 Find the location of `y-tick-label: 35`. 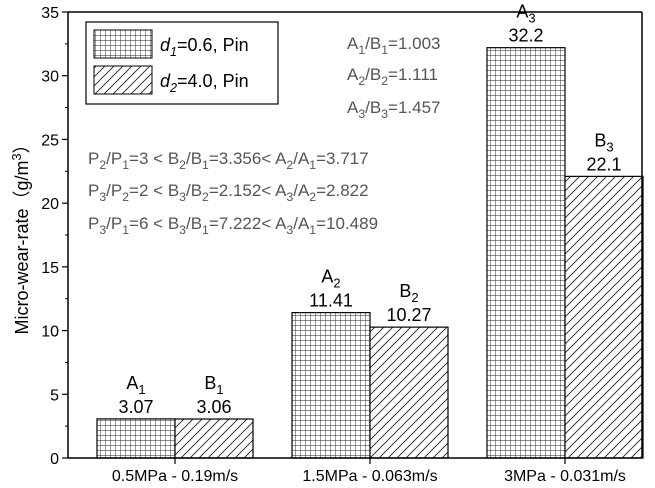

y-tick-label: 35 is located at coordinates (50, 13).